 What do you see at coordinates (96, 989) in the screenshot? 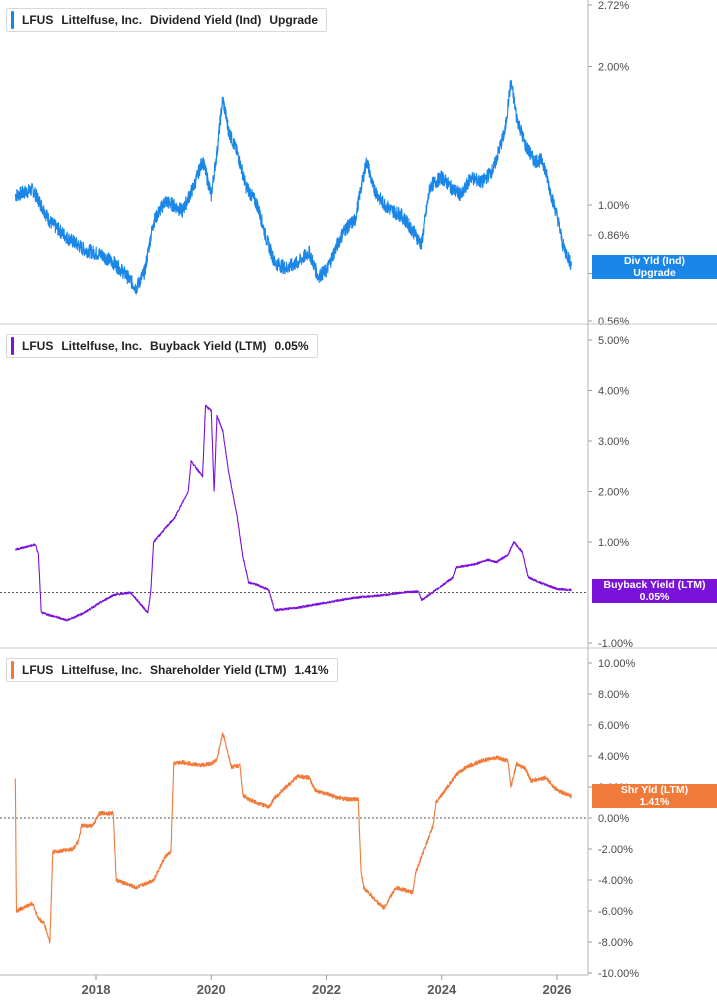
I see `x-tick-label: 2018` at bounding box center [96, 989].